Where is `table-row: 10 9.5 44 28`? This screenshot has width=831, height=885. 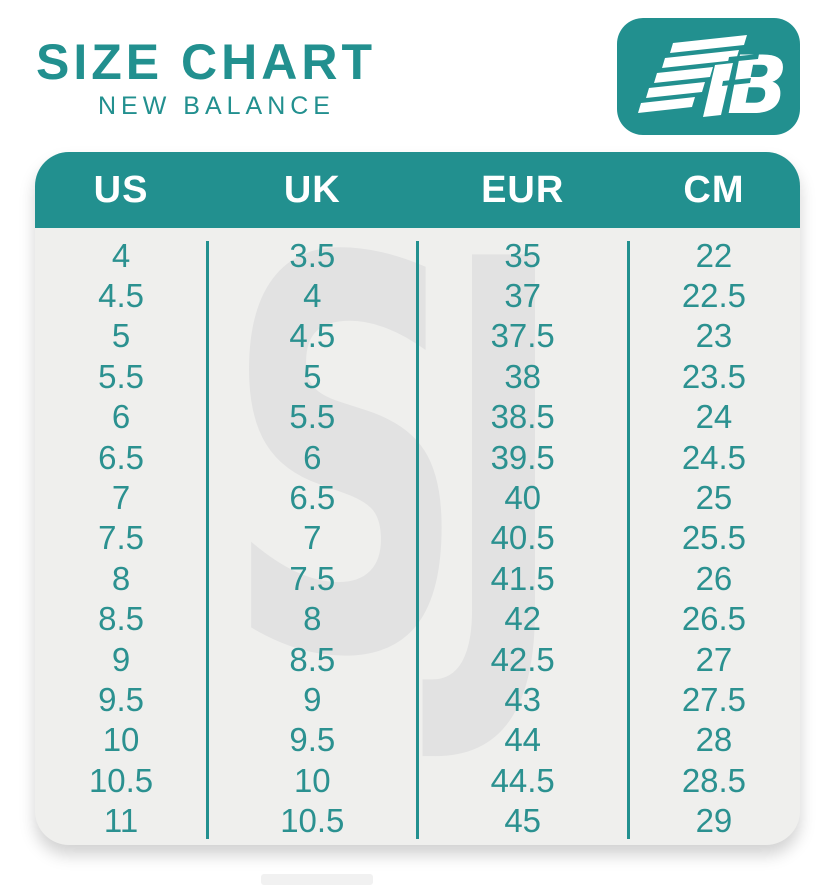 table-row: 10 9.5 44 28 is located at coordinates (417, 740).